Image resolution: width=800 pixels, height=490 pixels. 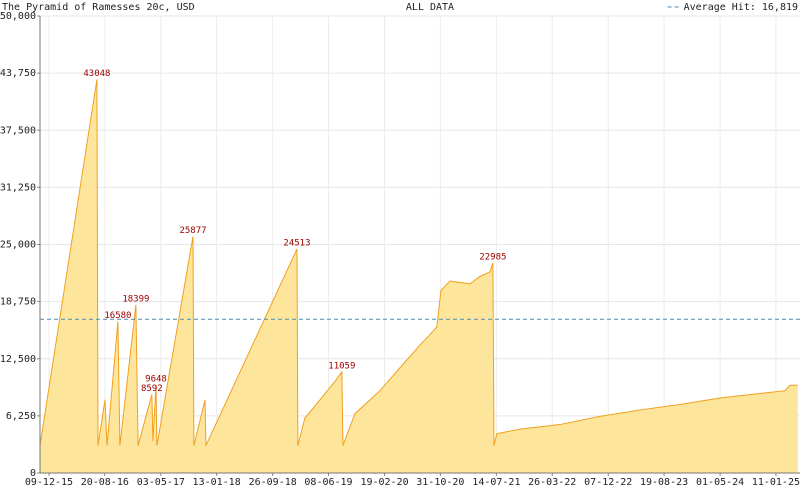 What do you see at coordinates (296, 243) in the screenshot?
I see `value-label: 24513` at bounding box center [296, 243].